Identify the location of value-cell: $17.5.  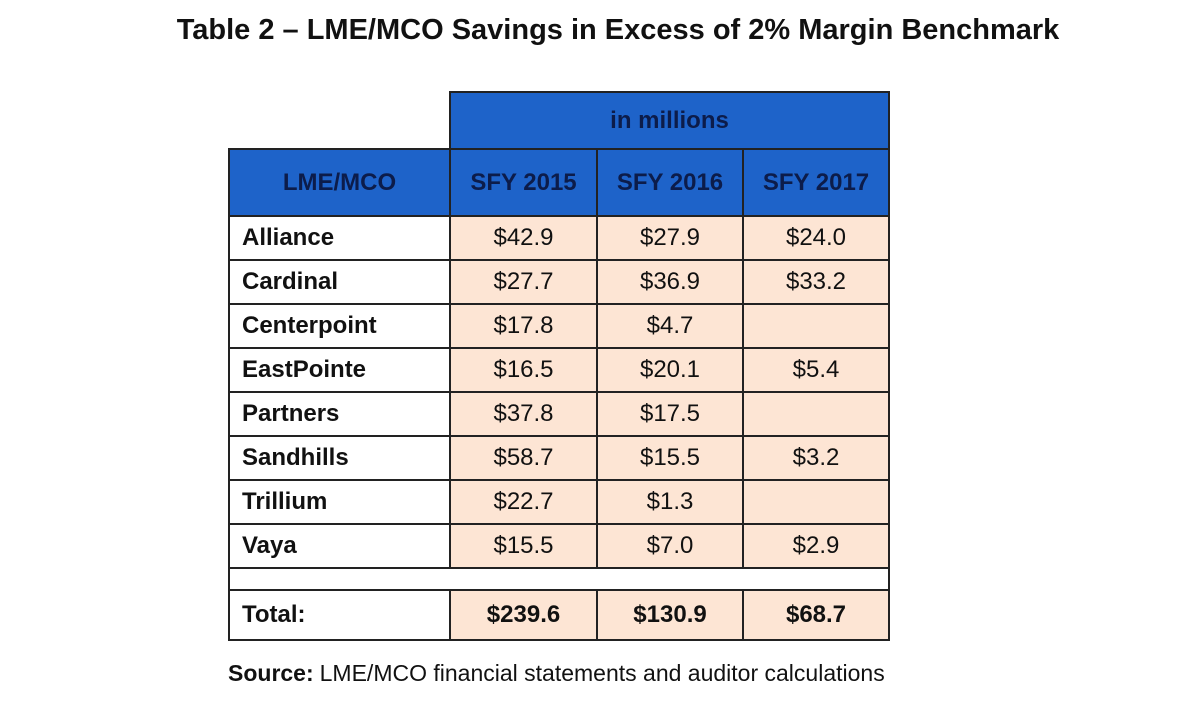
(670, 414).